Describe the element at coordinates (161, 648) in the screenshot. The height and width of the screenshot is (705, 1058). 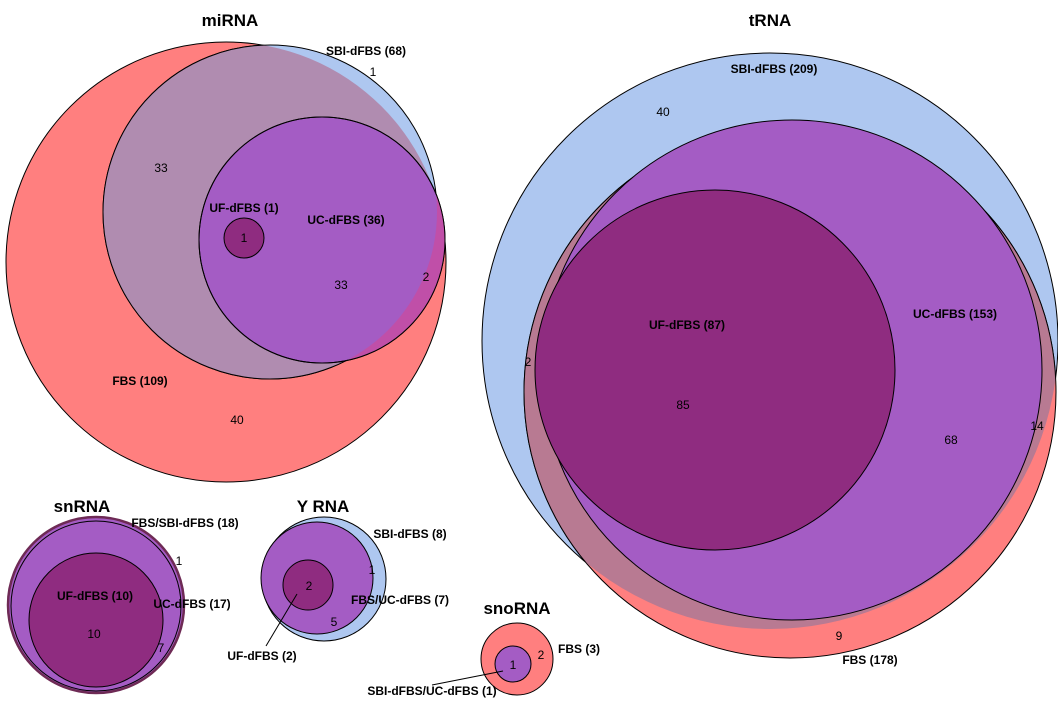
I see `region-count: 7` at that location.